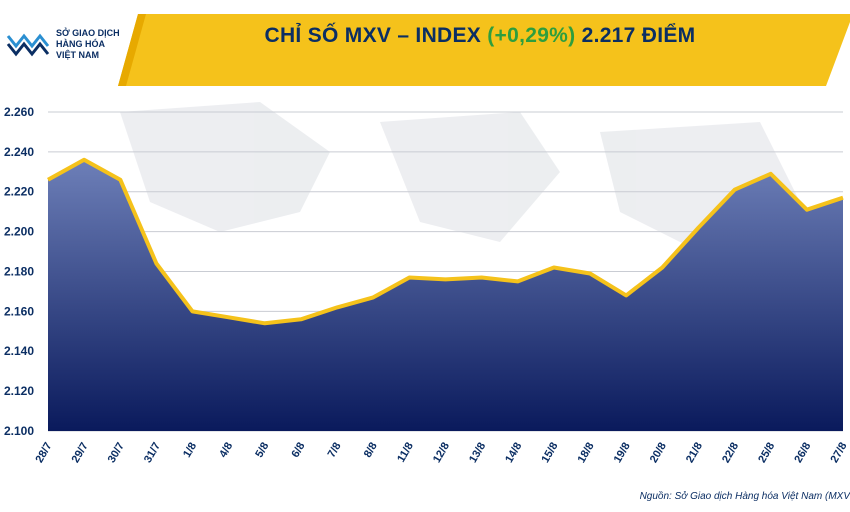 The height and width of the screenshot is (512, 850). What do you see at coordinates (262, 450) in the screenshot?
I see `x-tick-label: 5/8` at bounding box center [262, 450].